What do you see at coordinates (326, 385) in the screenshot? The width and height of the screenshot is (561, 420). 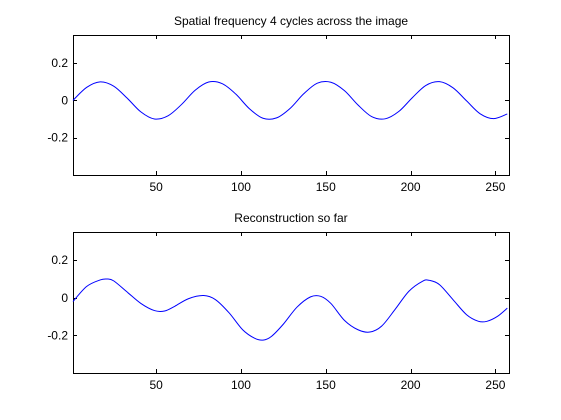 I see `axes-bottom-xtick-label: 150` at bounding box center [326, 385].